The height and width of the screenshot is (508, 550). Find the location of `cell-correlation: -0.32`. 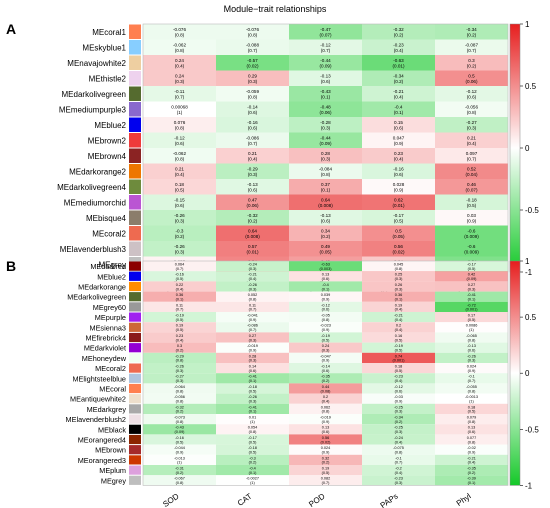

cell-correlation: -0.32 is located at coordinates (252, 215).